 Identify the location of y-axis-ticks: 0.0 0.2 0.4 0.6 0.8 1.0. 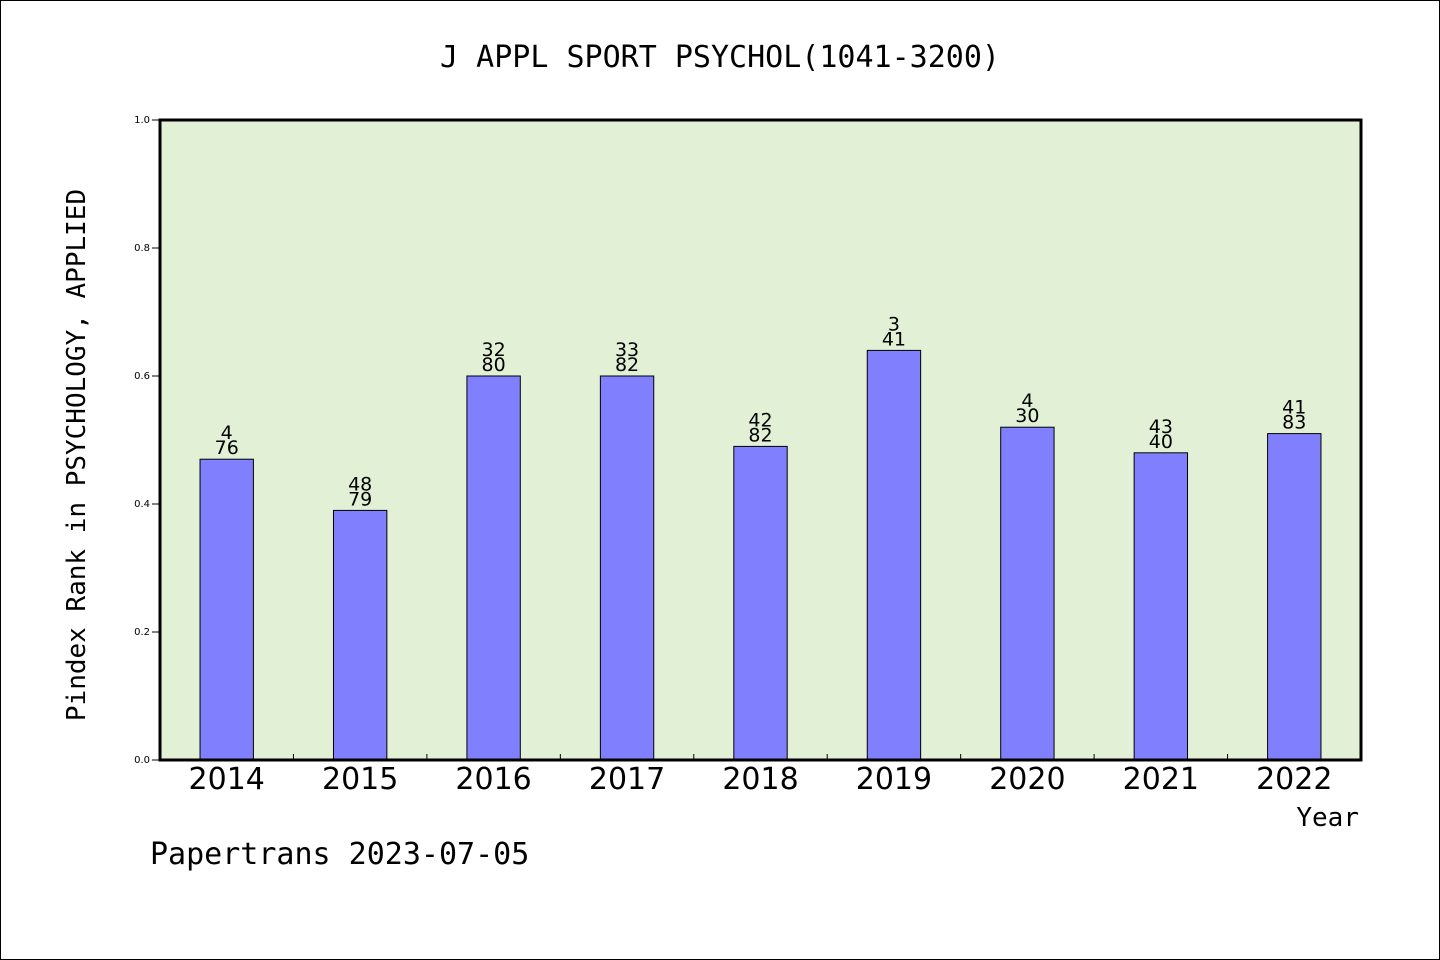
(147, 440).